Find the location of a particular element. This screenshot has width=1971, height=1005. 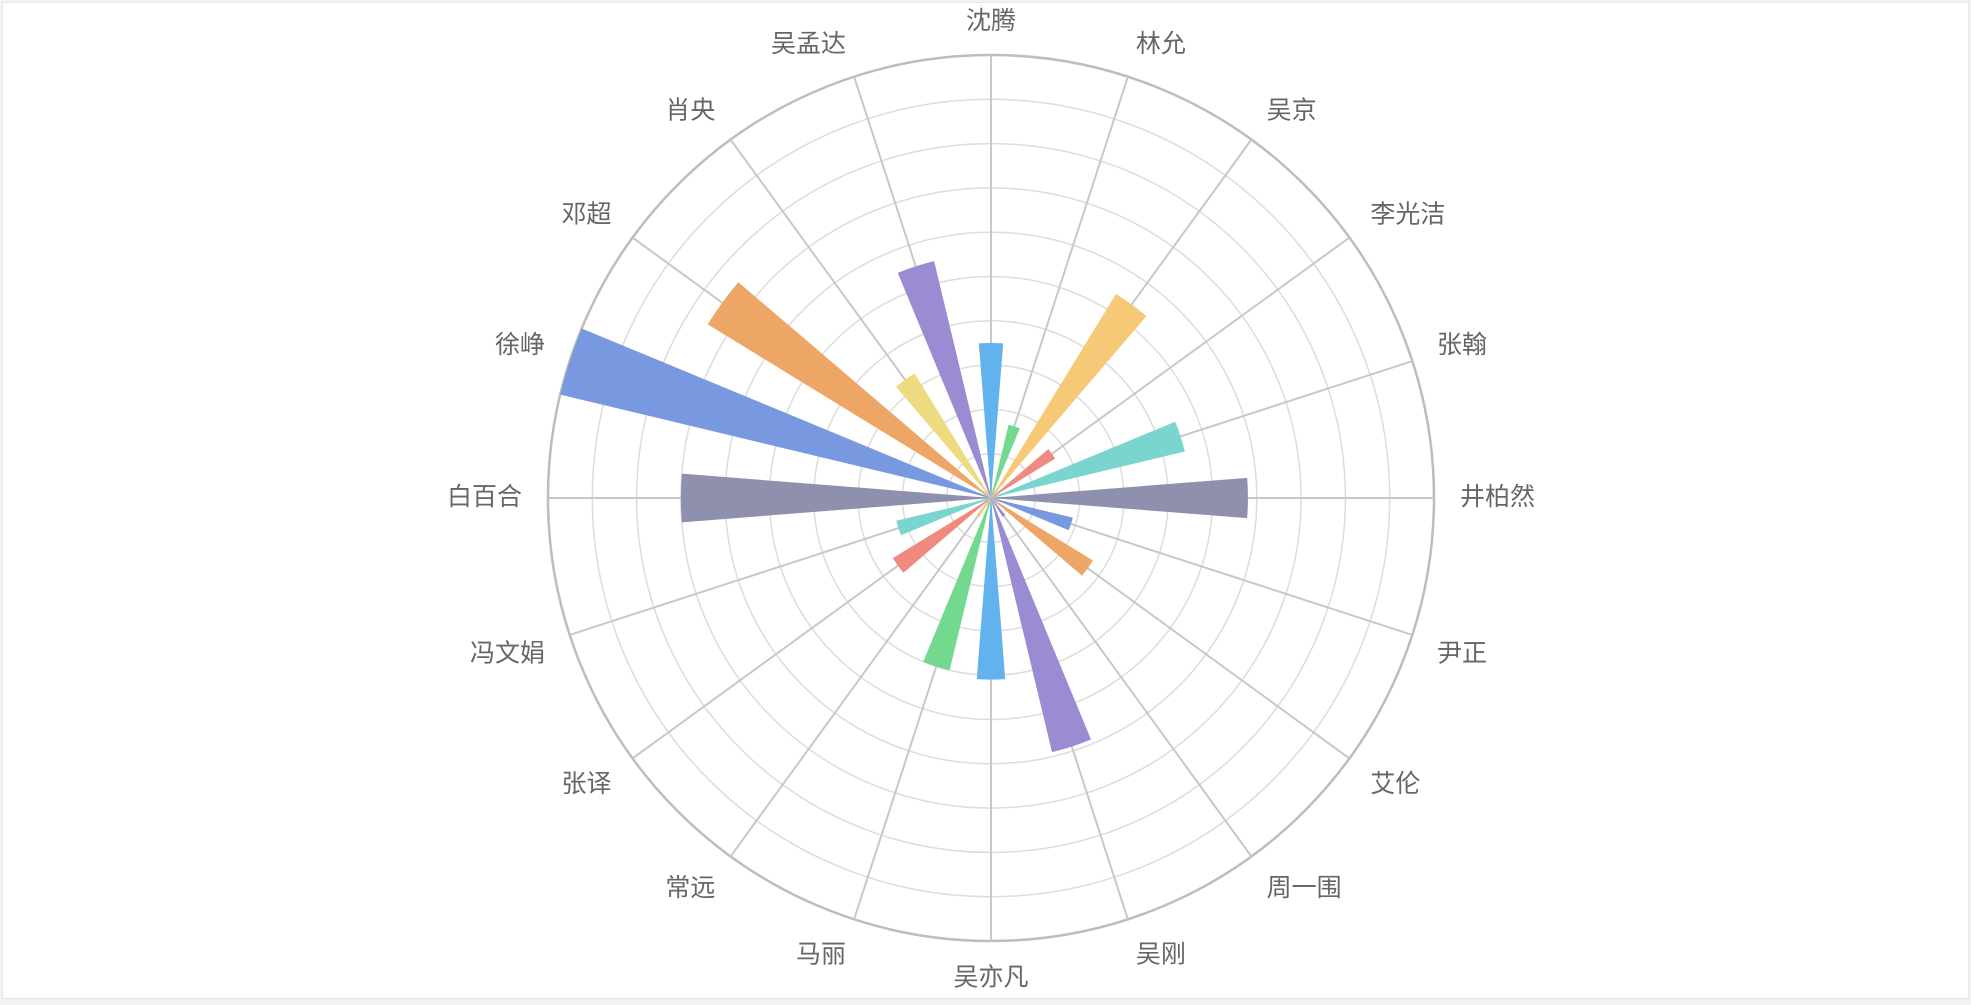

category-label: 冯文娟 is located at coordinates (507, 652).